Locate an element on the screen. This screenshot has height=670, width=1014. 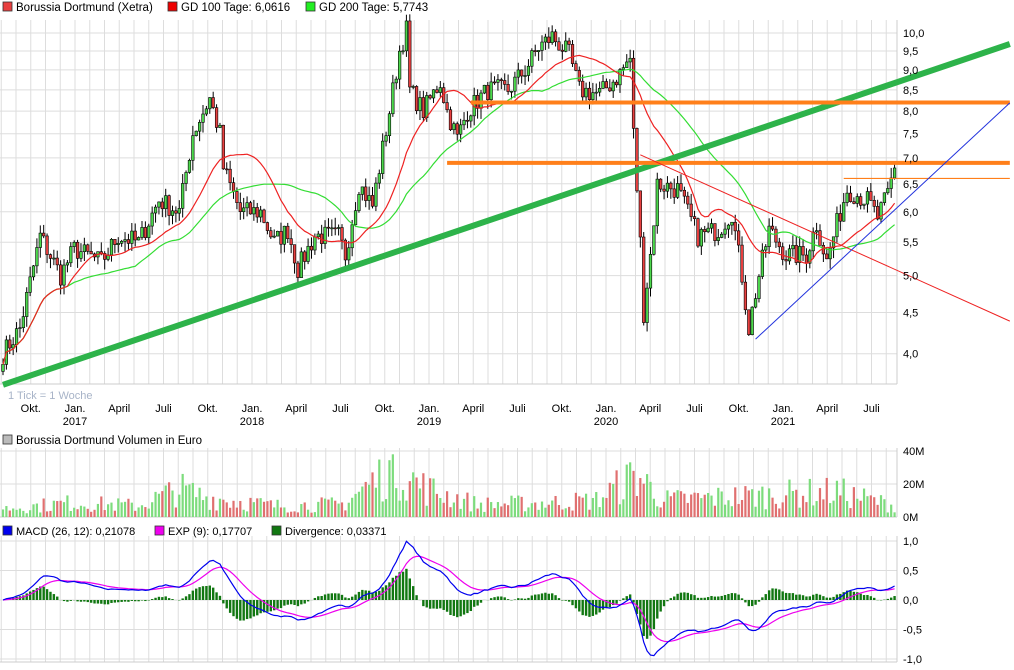
time-axis-year: 2017 is located at coordinates (75, 422).